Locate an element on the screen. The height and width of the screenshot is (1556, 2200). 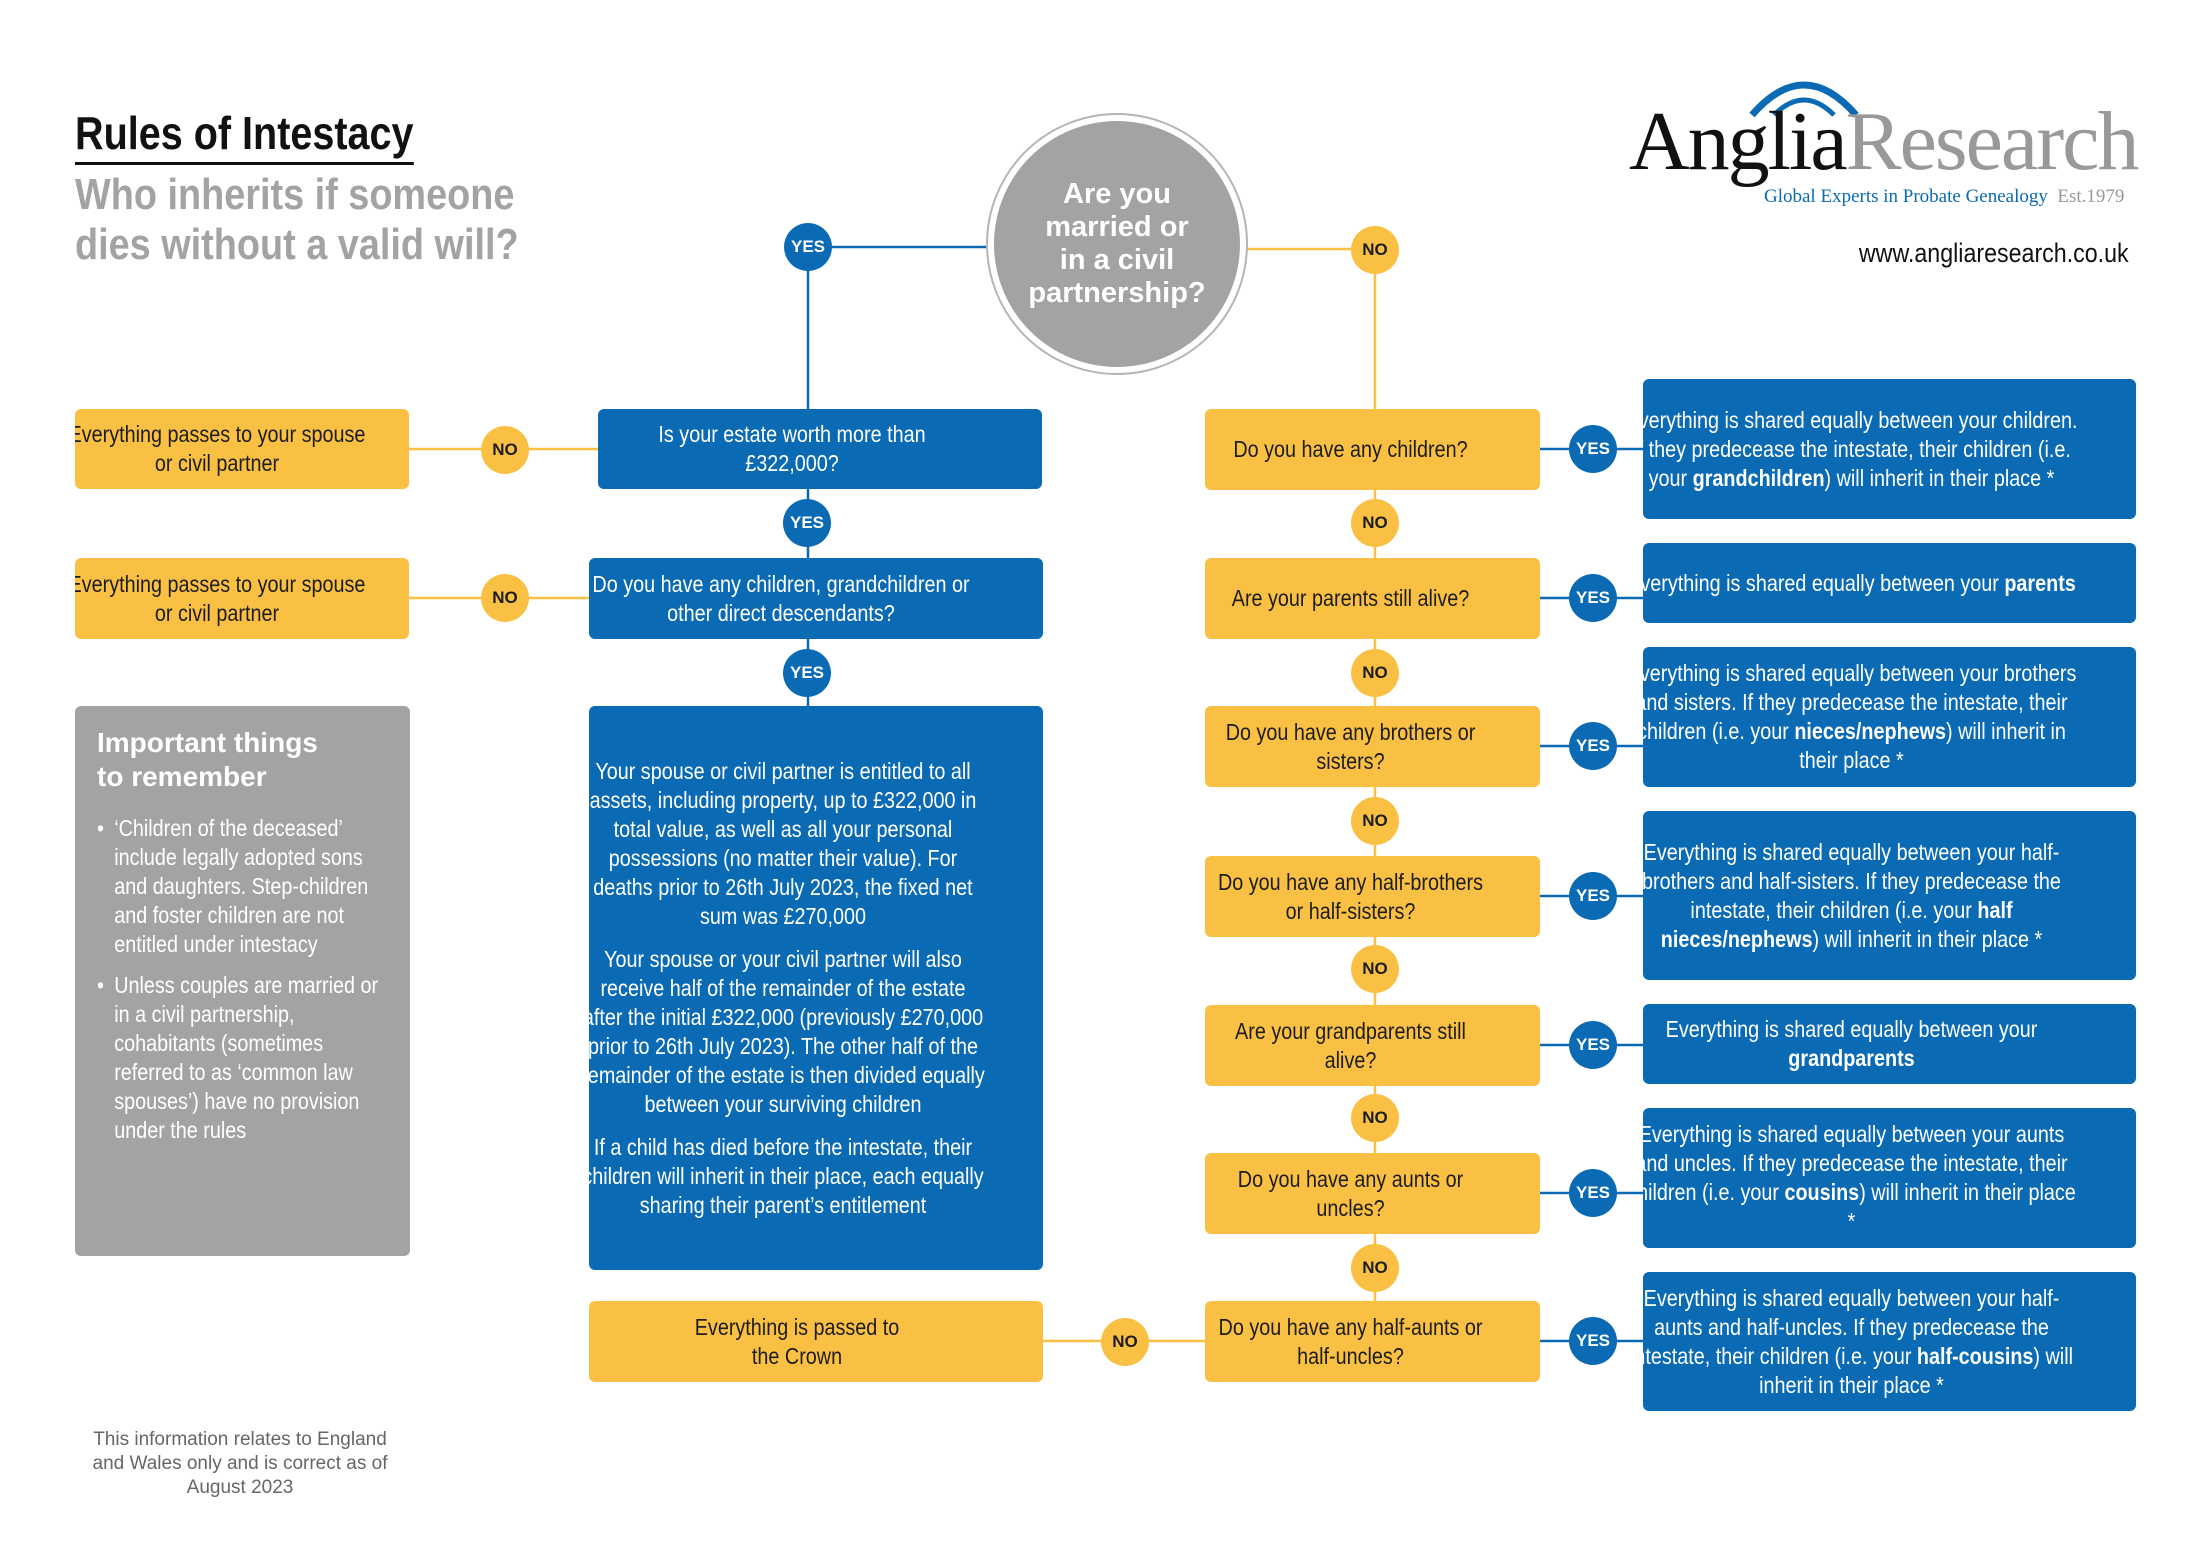
question-box: Do you have any children? is located at coordinates (1372, 449).